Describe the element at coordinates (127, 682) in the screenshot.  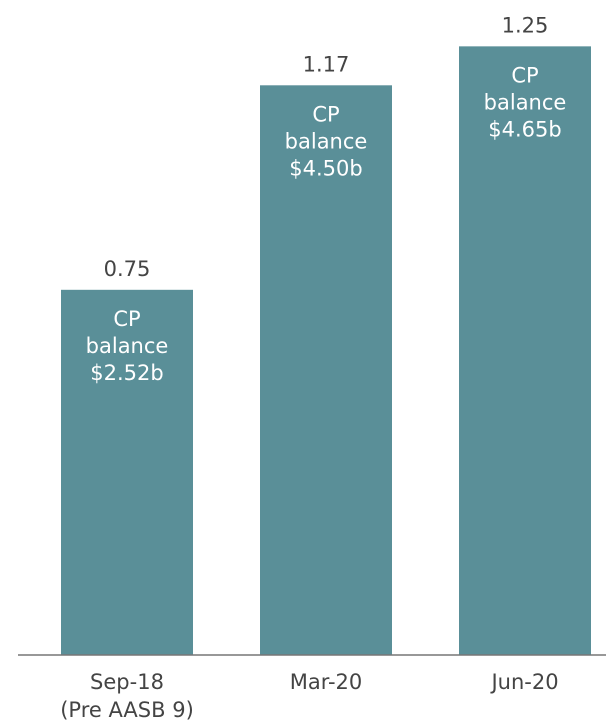
I see `x-tick-label: Sep-18` at that location.